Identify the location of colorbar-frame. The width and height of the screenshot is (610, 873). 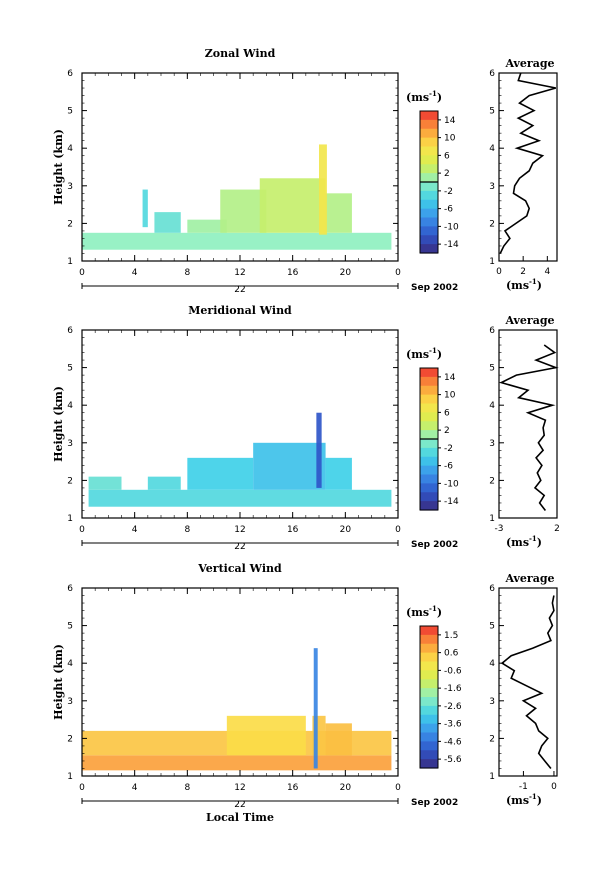
(429, 697).